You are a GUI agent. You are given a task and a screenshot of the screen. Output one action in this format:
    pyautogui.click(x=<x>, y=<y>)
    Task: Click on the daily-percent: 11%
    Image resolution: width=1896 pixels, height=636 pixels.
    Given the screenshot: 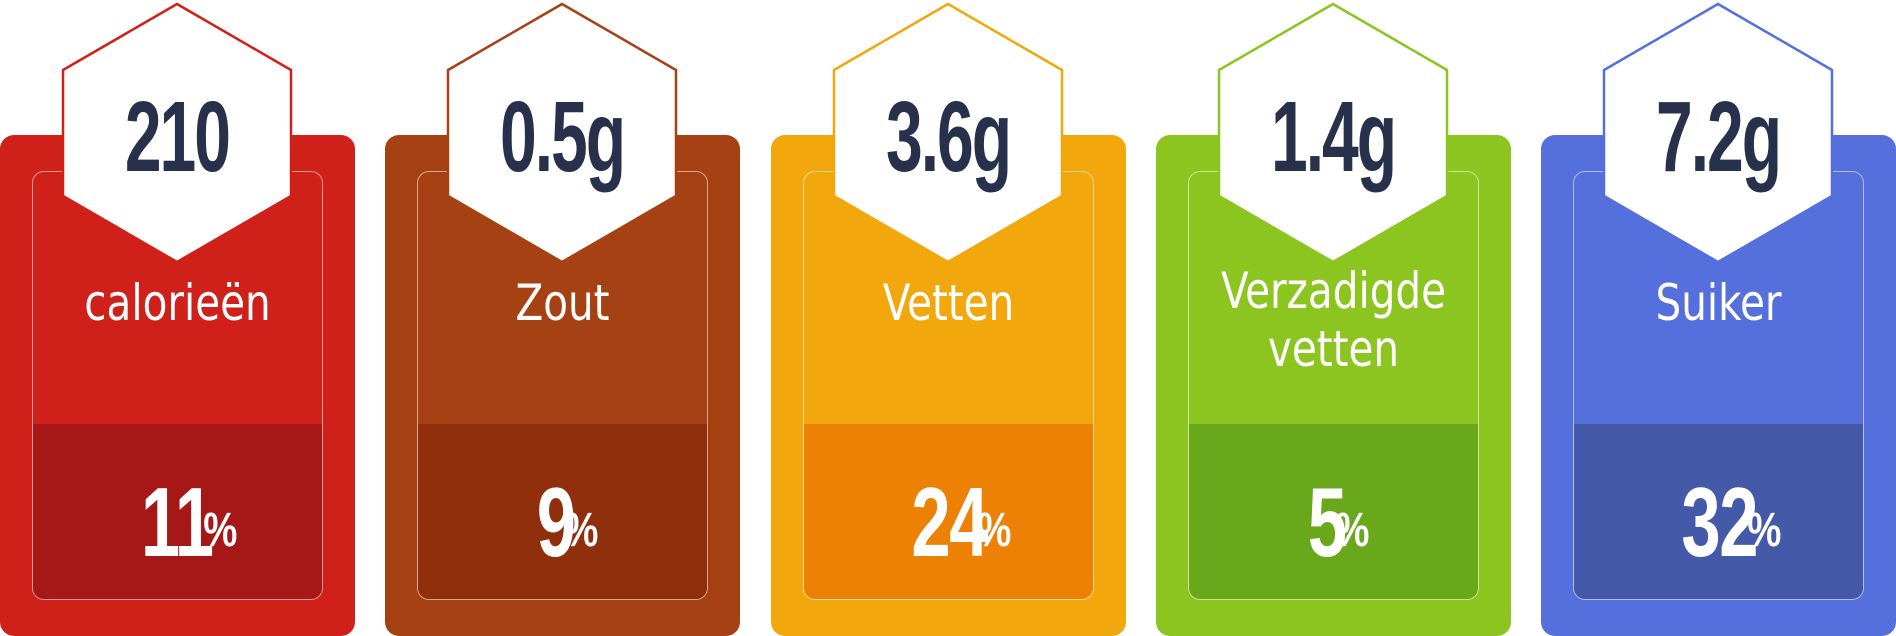 What is the action you would take?
    pyautogui.click(x=177, y=522)
    